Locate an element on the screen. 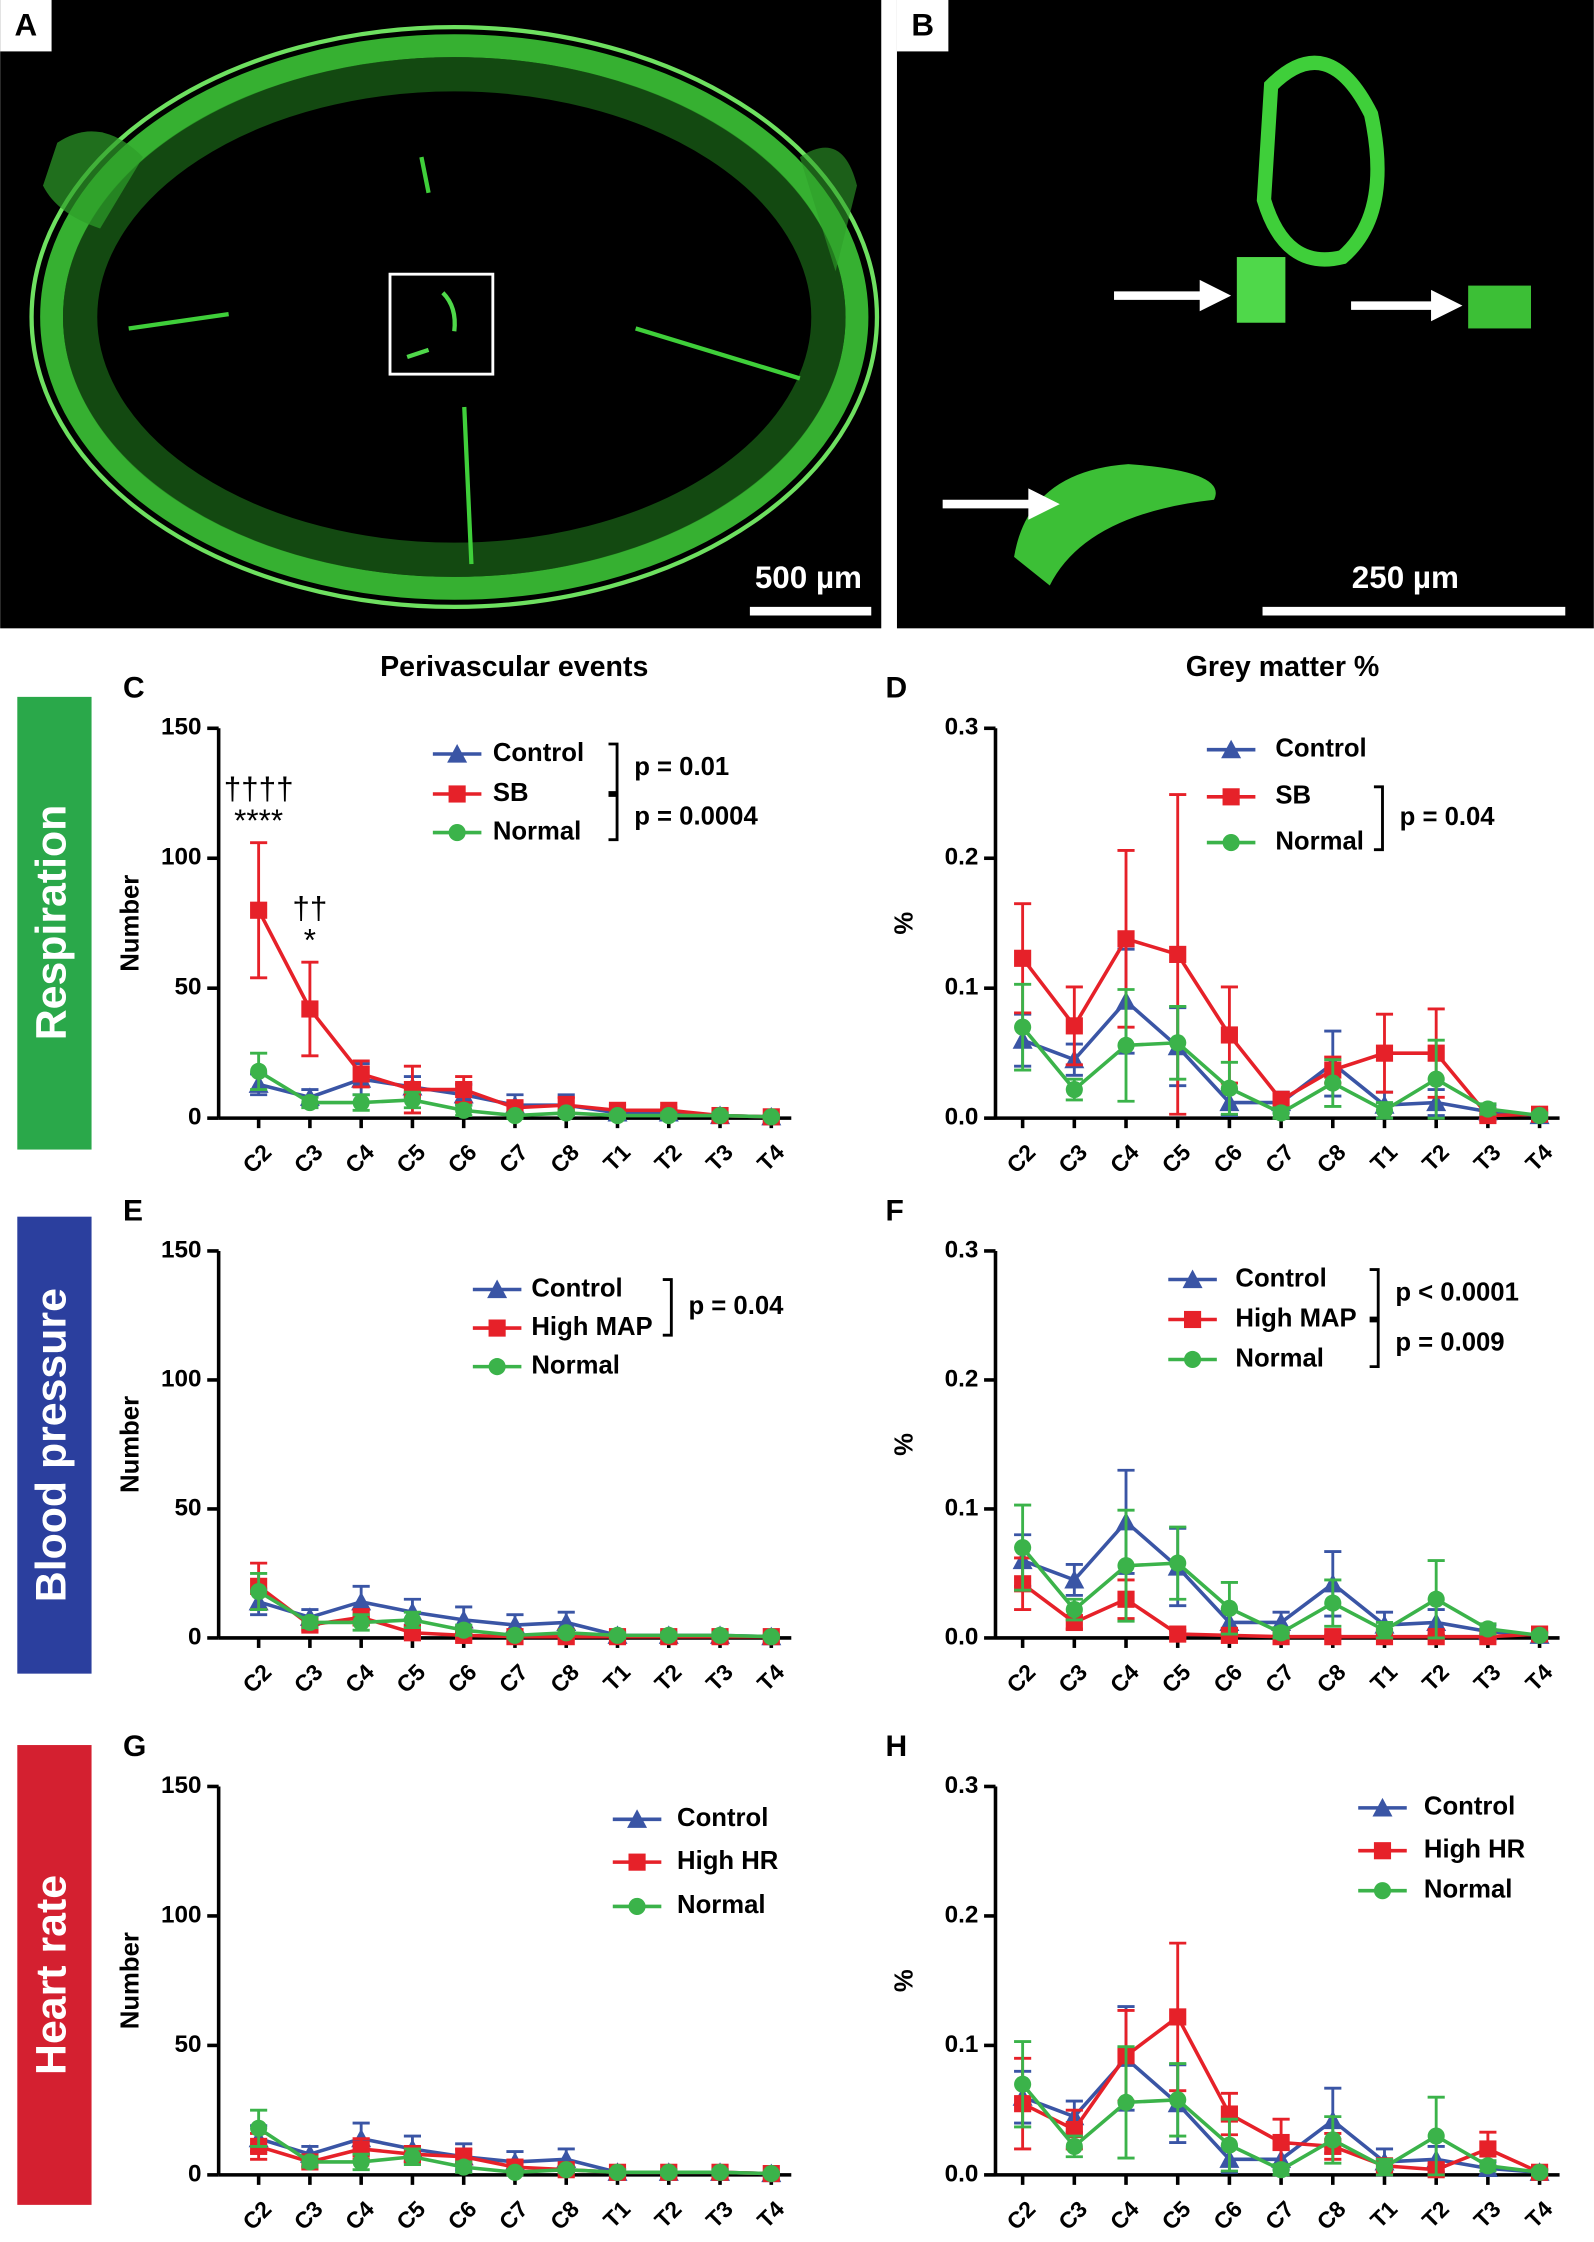  legend-label: High HR is located at coordinates (728, 1861).